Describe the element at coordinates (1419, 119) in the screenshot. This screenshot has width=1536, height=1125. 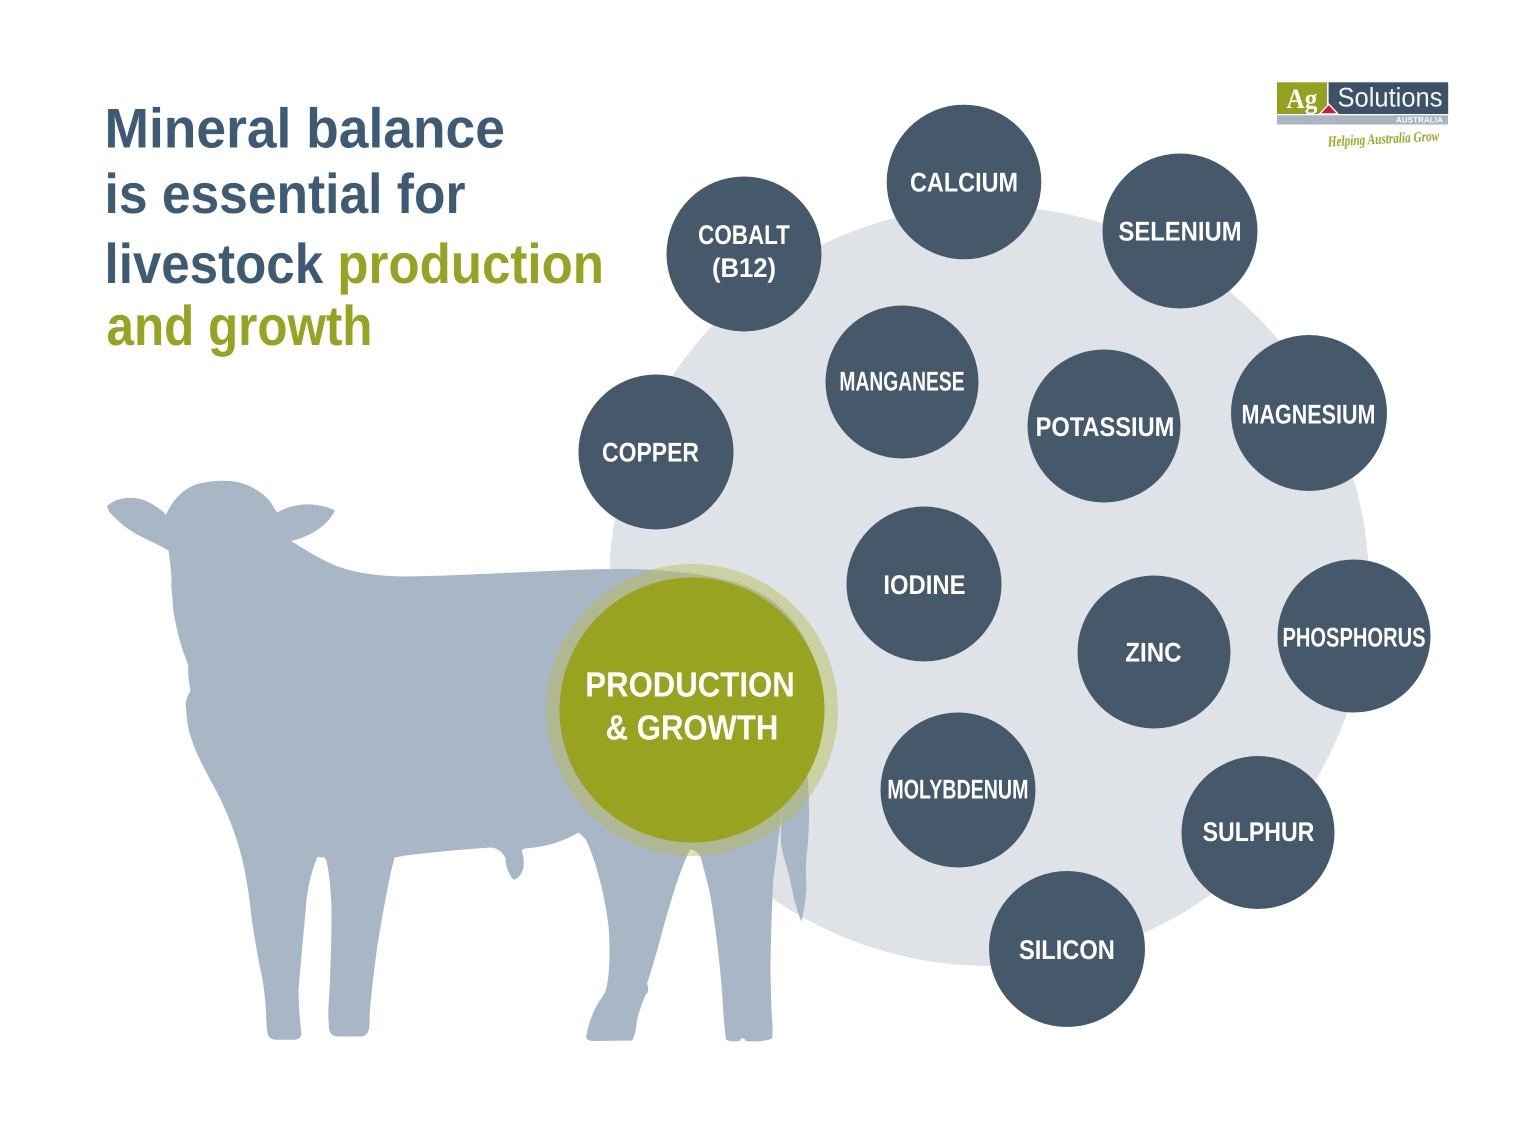
I see `svg-text: AUSTRALIA` at that location.